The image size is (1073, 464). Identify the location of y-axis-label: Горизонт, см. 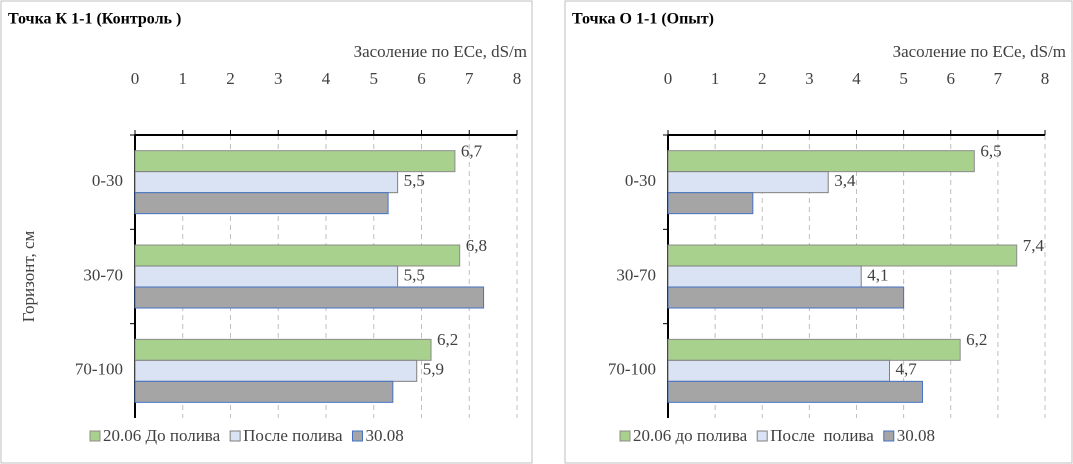
(28, 276).